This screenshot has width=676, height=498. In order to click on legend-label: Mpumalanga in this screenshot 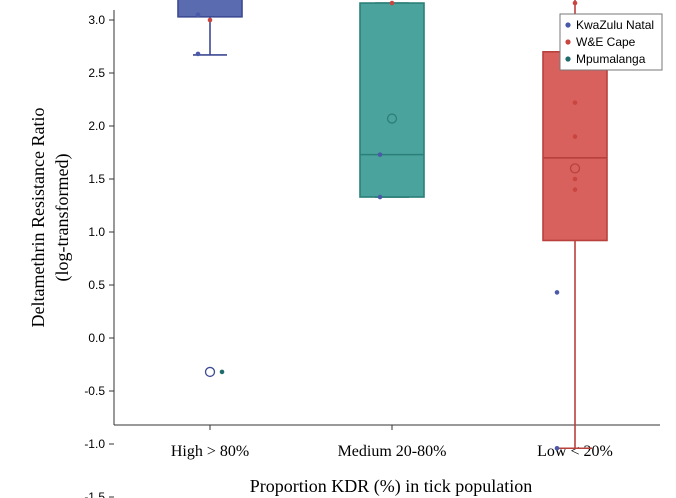, I will do `click(611, 59)`.